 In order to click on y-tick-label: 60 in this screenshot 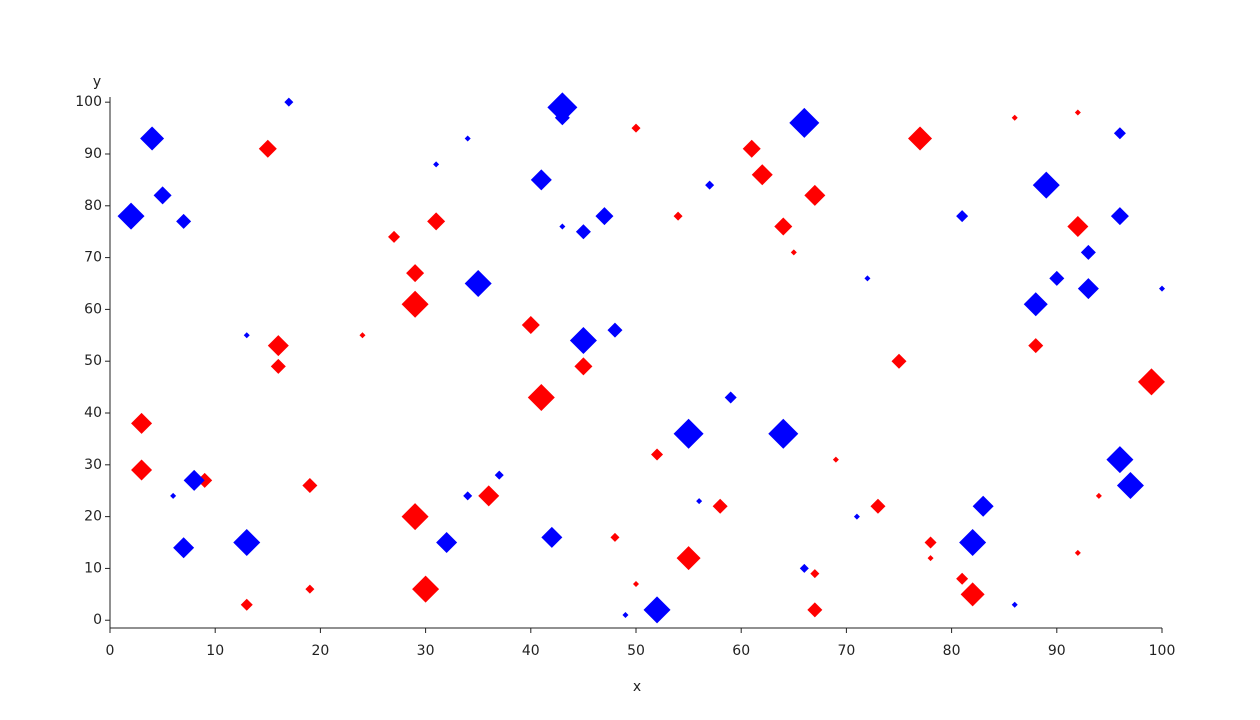, I will do `click(93, 309)`.